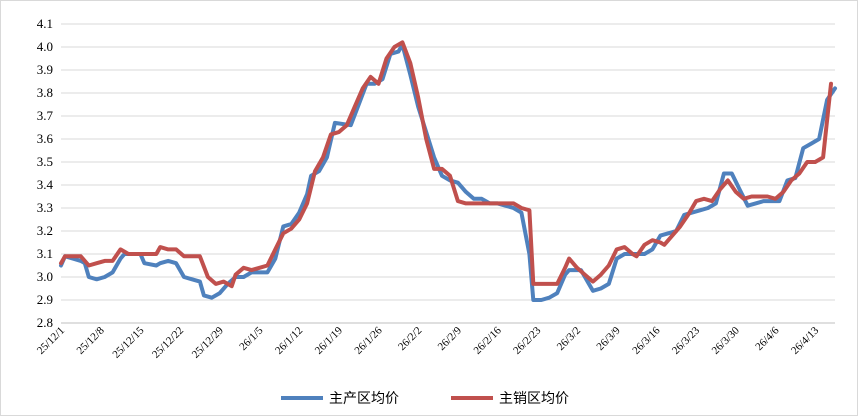 The width and height of the screenshot is (858, 416). What do you see at coordinates (368, 340) in the screenshot?
I see `x-tick-label: 26/1/26` at bounding box center [368, 340].